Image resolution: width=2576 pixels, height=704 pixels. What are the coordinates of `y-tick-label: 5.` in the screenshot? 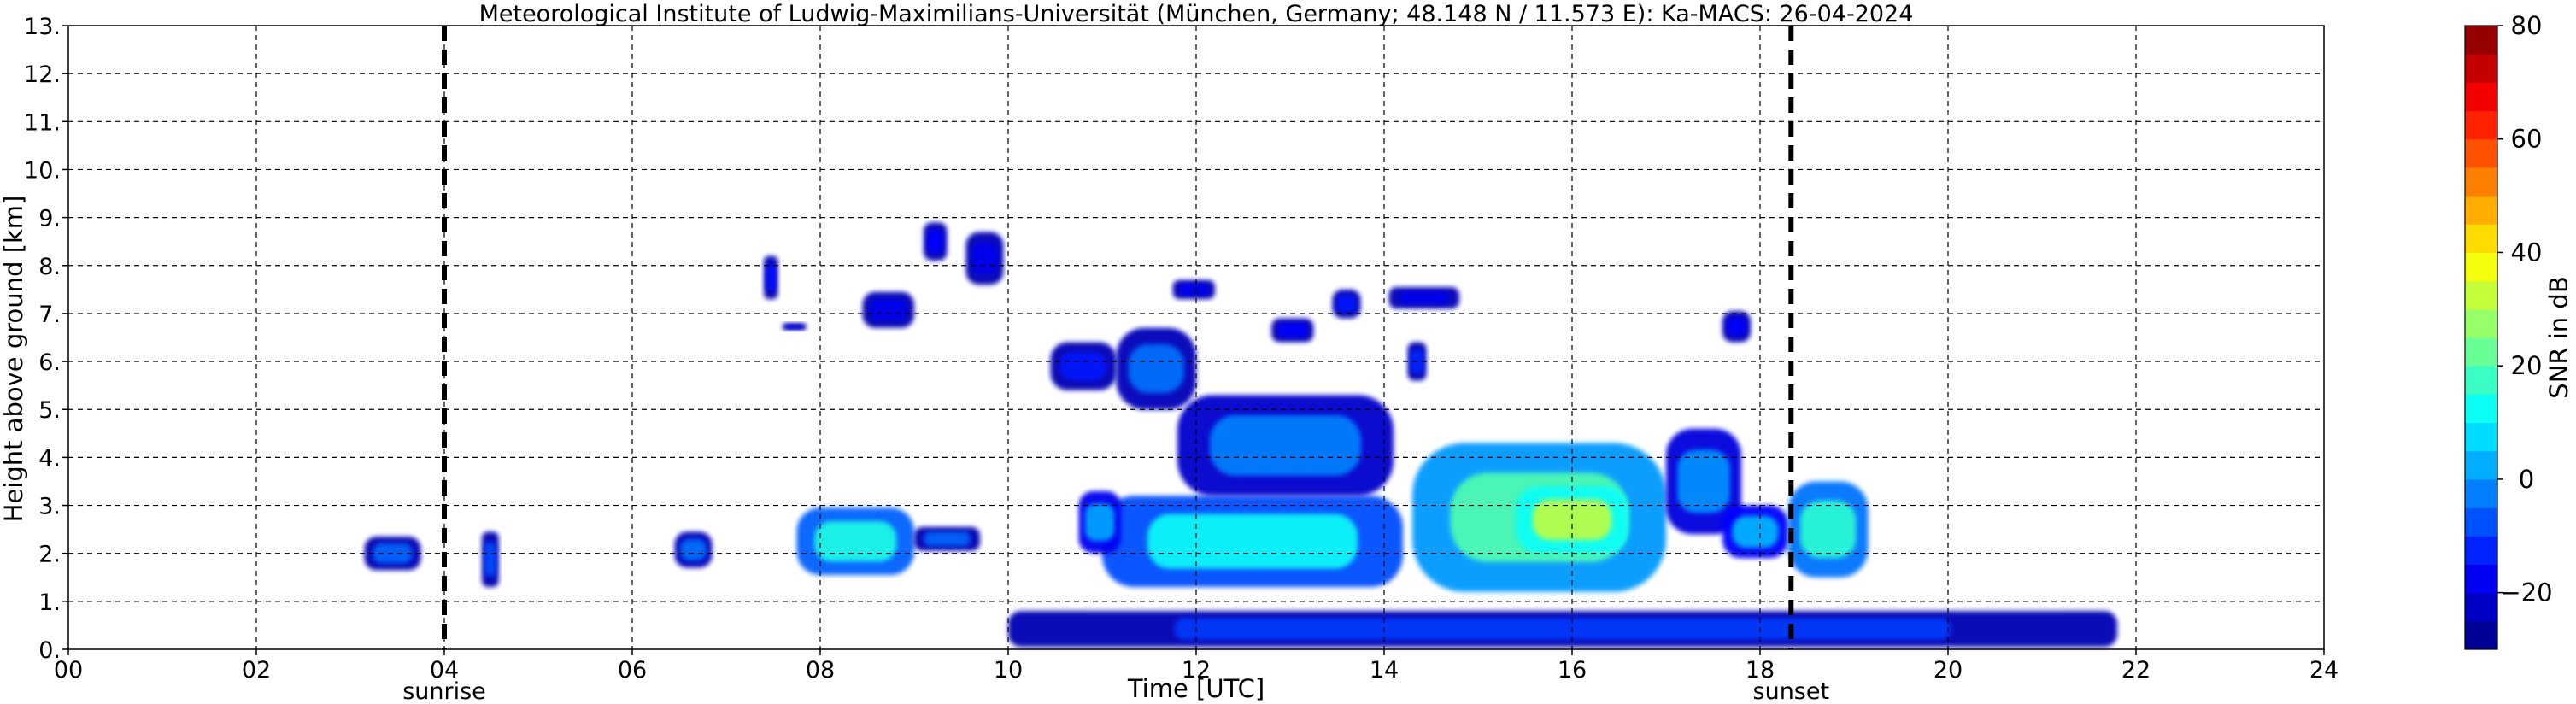 It's located at (49, 410).